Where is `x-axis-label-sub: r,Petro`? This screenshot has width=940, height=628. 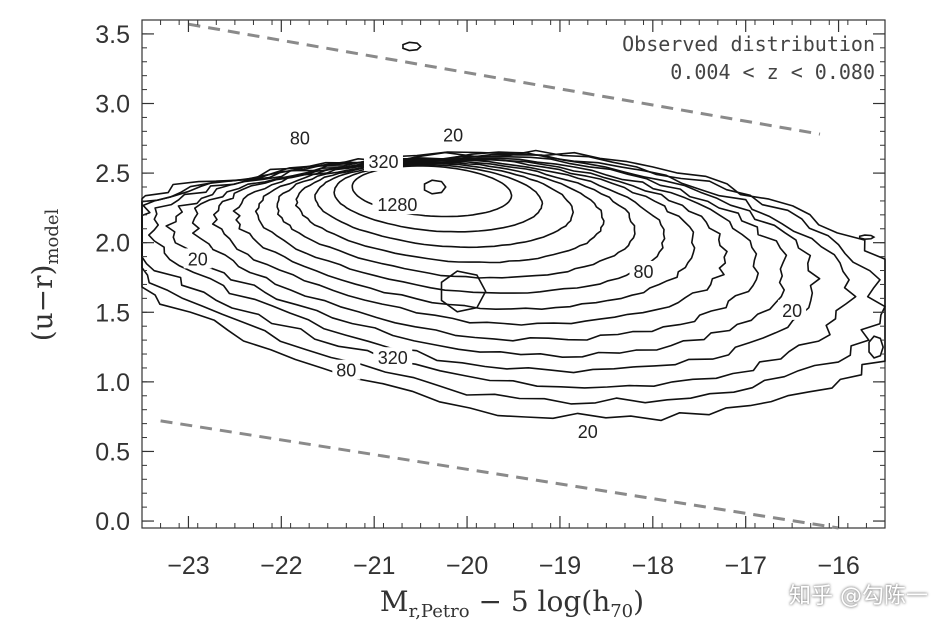
x-axis-label-sub: r,Petro is located at coordinates (439, 611).